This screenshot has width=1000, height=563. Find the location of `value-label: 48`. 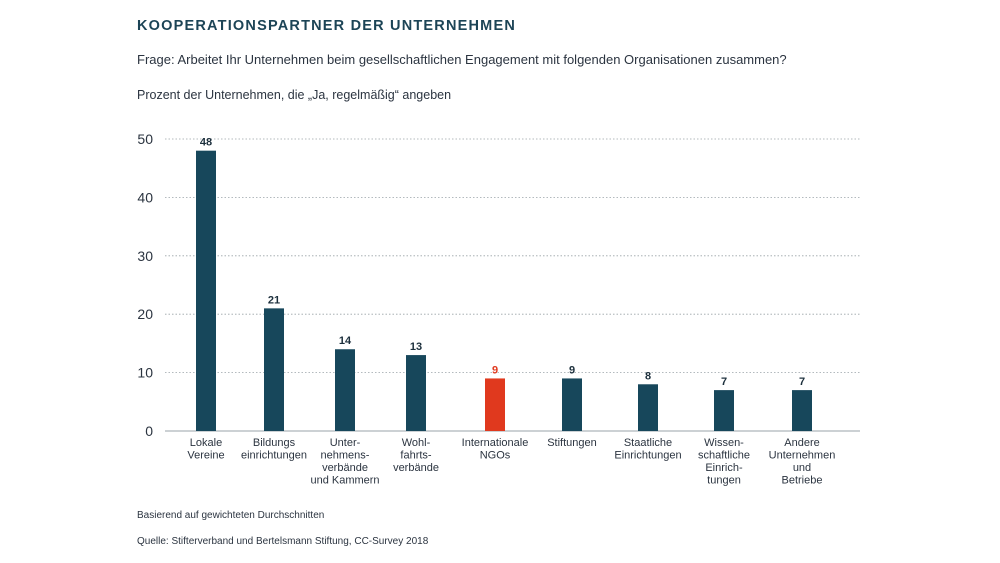

value-label: 48 is located at coordinates (206, 143).